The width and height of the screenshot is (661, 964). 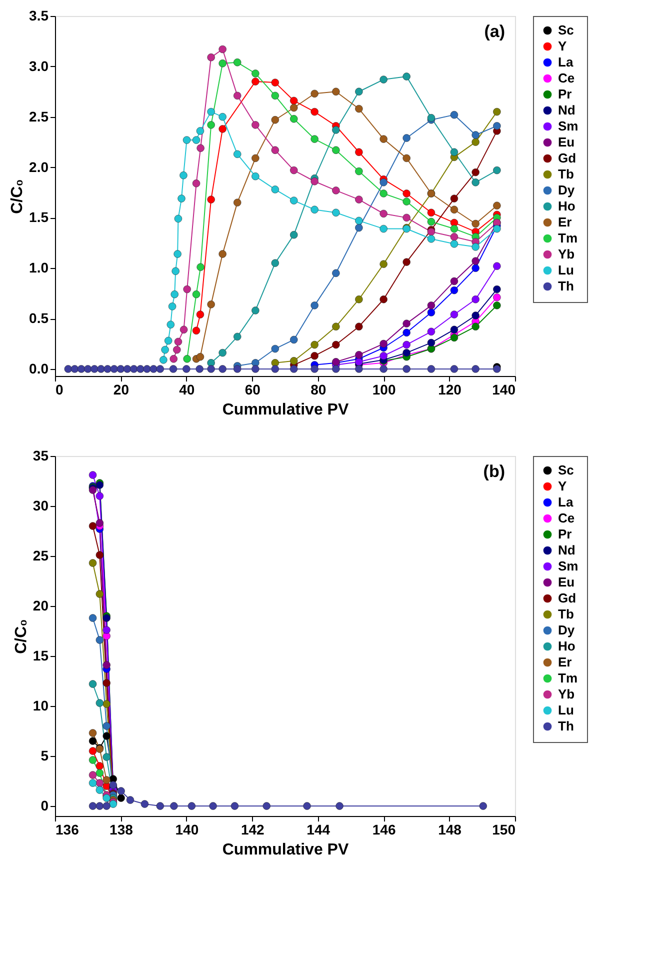 I want to click on y-tick-label: 30, so click(x=40, y=506).